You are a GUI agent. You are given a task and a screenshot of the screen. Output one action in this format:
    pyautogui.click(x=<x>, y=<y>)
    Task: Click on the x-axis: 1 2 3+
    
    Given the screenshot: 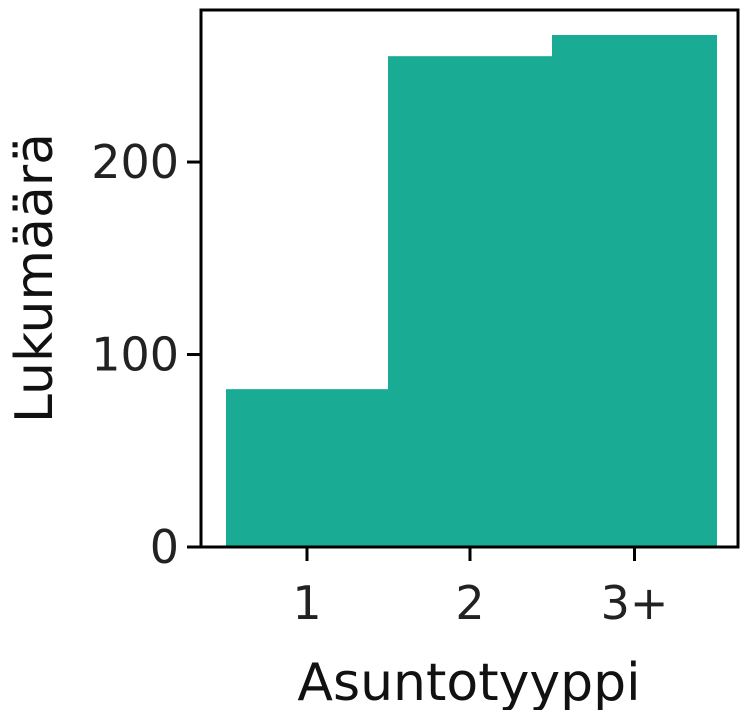 What is the action you would take?
    pyautogui.click(x=480, y=588)
    